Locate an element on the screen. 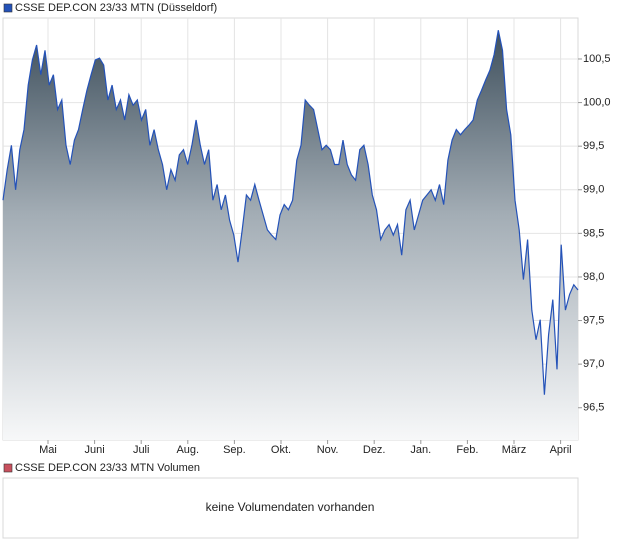 This screenshot has width=620, height=551. x-tick-label: Feb. is located at coordinates (467, 450).